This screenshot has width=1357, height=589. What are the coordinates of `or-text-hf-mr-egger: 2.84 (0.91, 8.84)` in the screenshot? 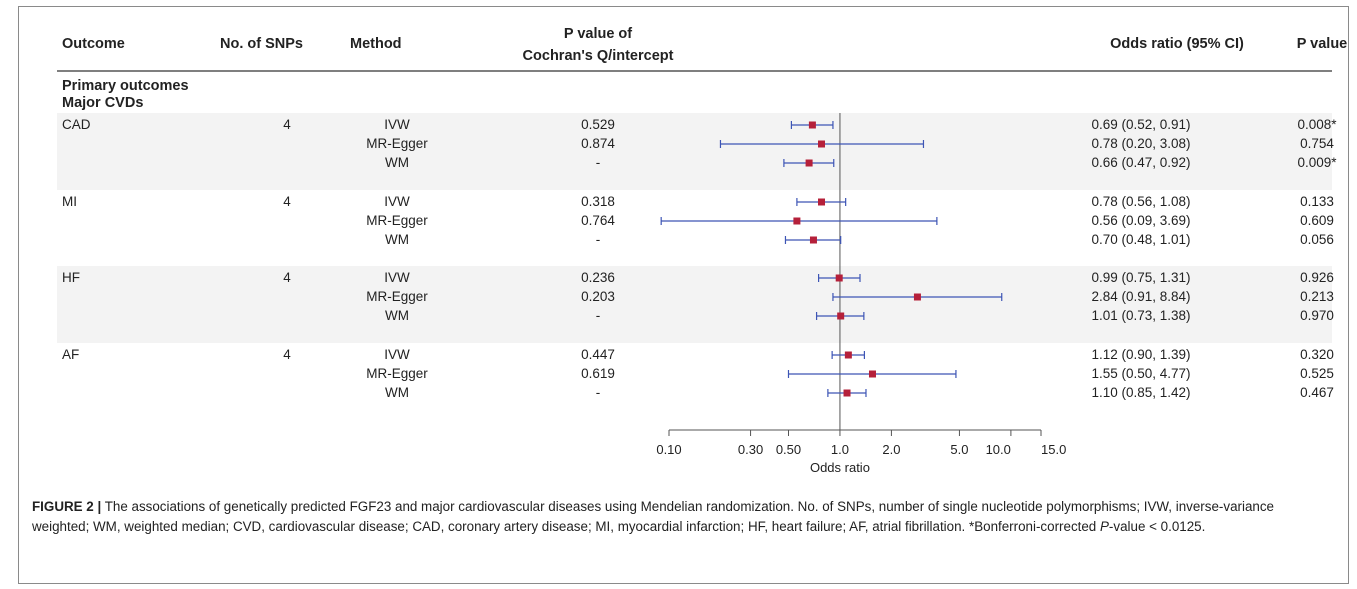 It's located at (1140, 296).